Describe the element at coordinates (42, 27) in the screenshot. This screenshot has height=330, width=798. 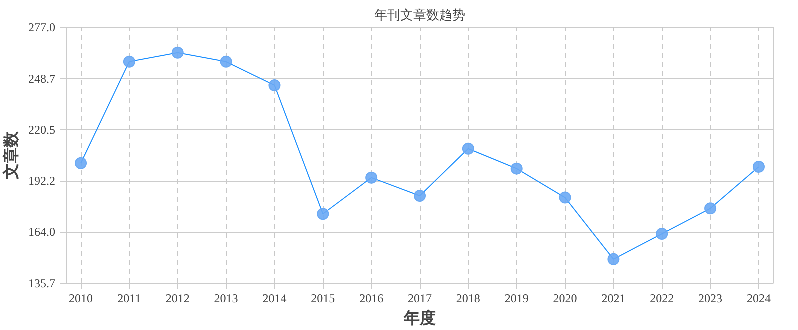
I see `y-tick-label: 277.0` at that location.